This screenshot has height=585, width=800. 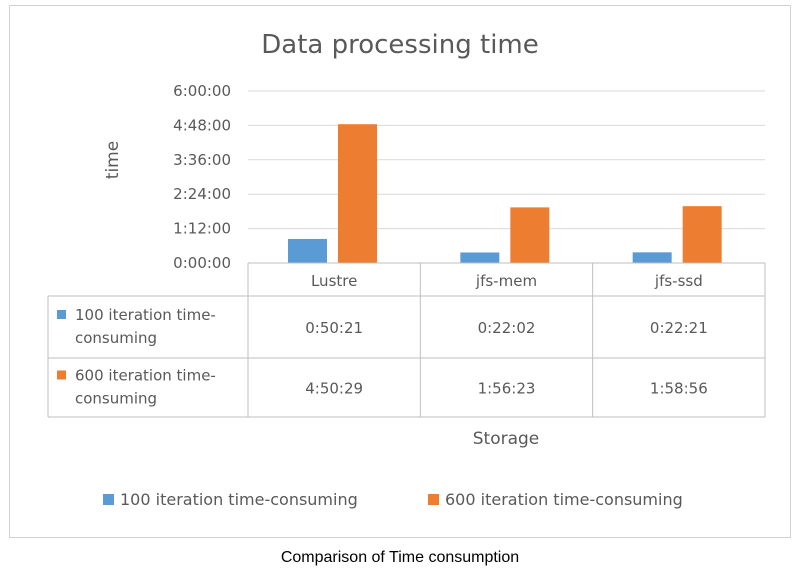 I want to click on bar-600-jfs-mem, so click(x=530, y=235).